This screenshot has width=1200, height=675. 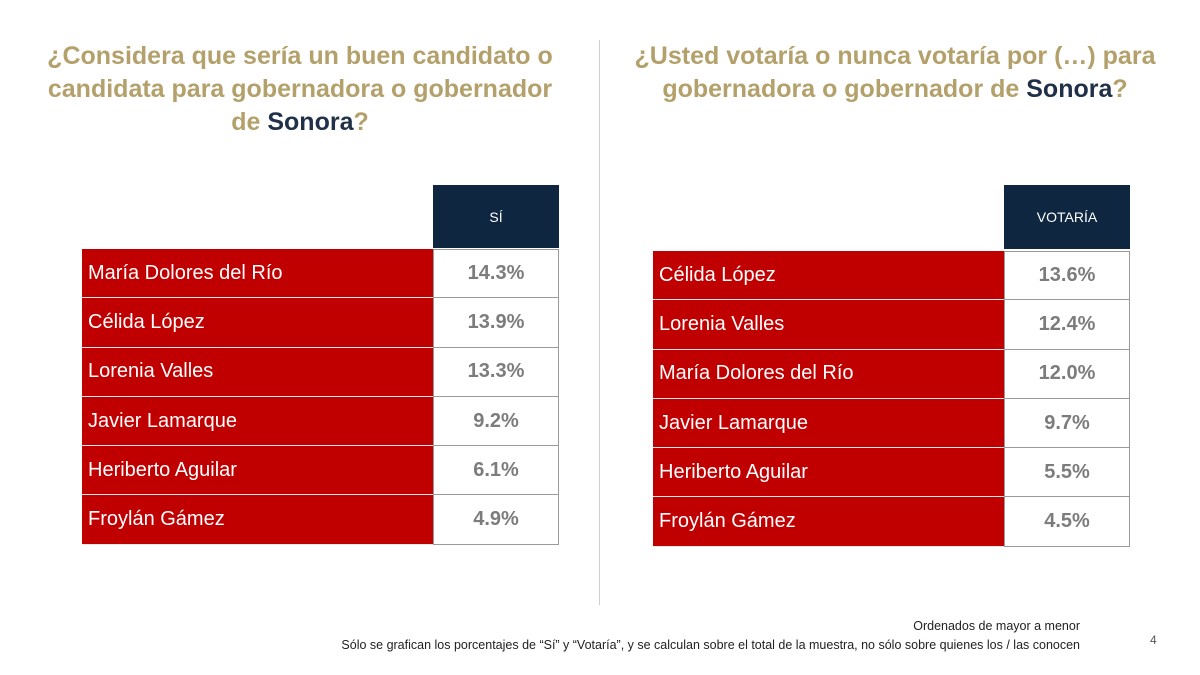 I want to click on table-row: María Dolores del Río 12.0%, so click(x=891, y=374).